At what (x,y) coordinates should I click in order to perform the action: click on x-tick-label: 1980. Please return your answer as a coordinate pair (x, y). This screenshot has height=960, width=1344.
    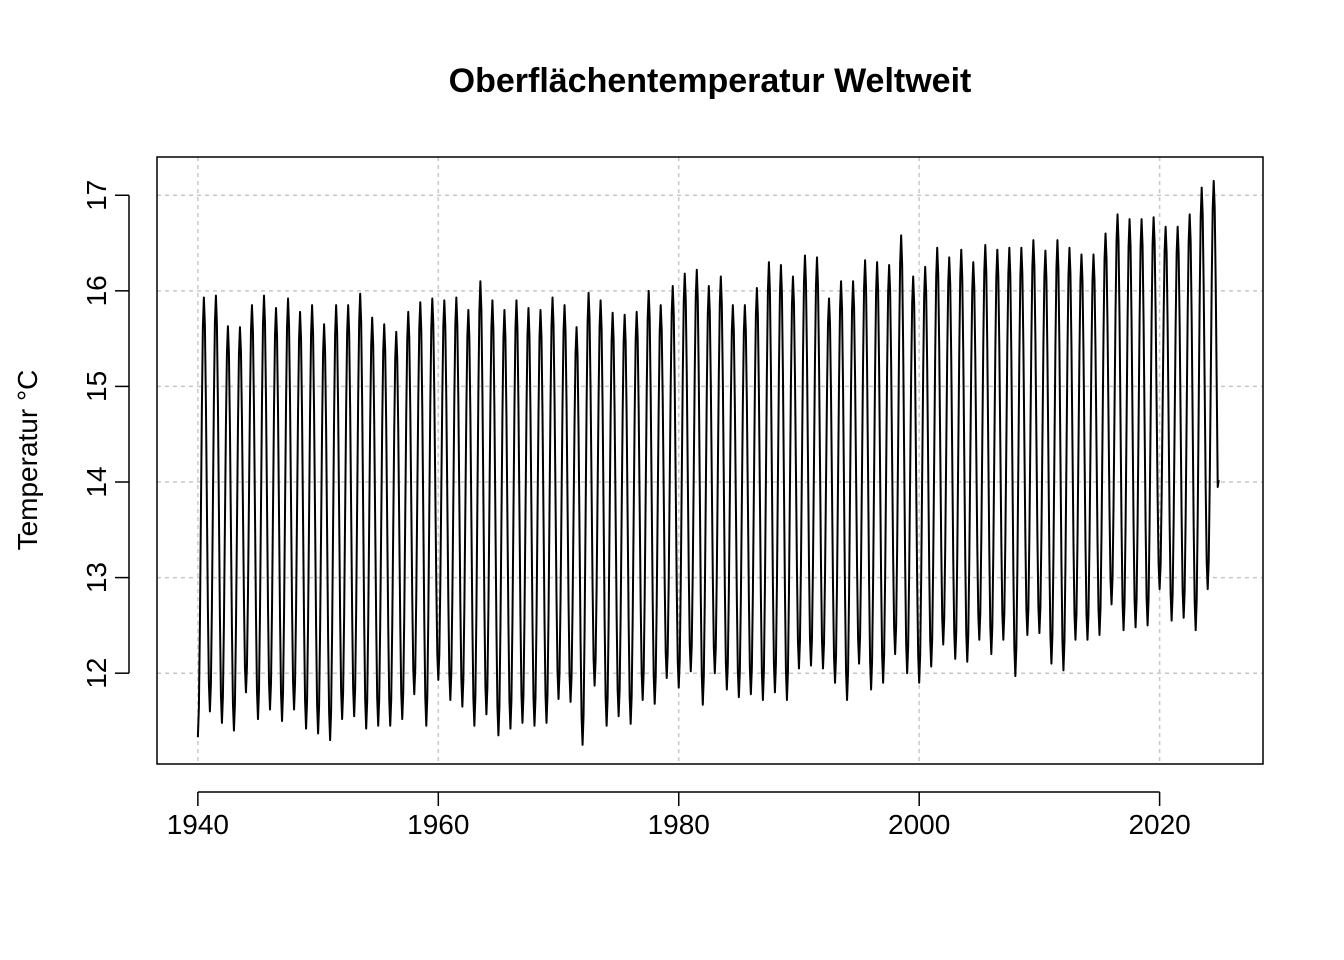
    Looking at the image, I should click on (679, 824).